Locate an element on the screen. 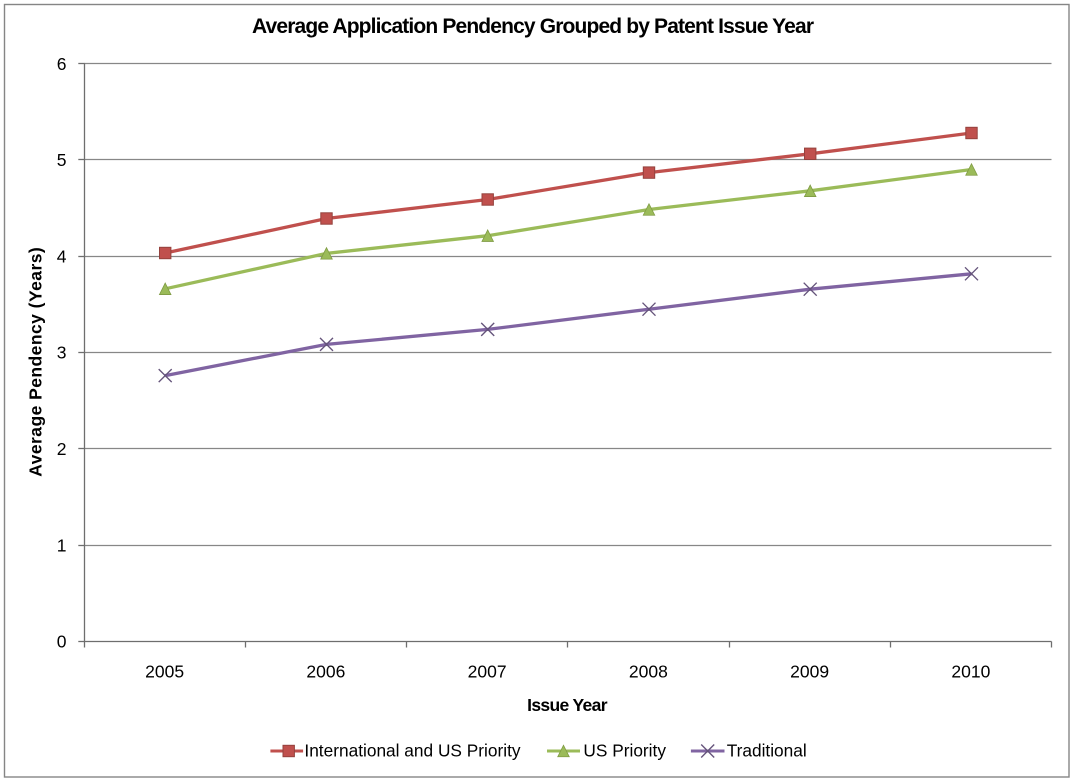 The image size is (1072, 781). svg-text: Issue Year is located at coordinates (567, 705).